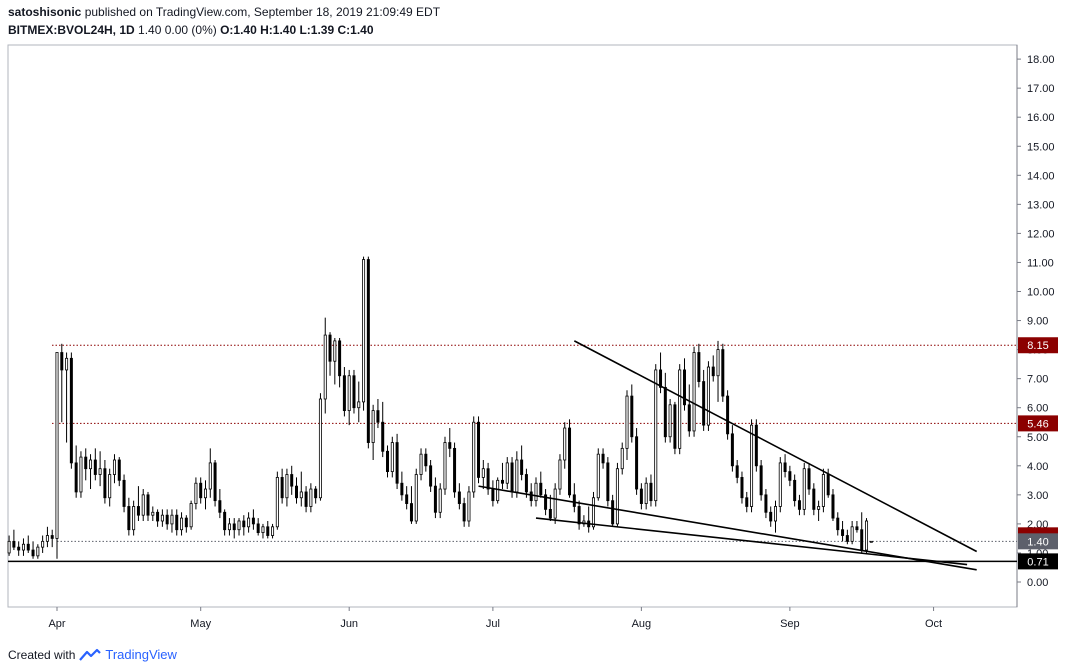  What do you see at coordinates (1041, 176) in the screenshot?
I see `y-tick-label: 14.00` at bounding box center [1041, 176].